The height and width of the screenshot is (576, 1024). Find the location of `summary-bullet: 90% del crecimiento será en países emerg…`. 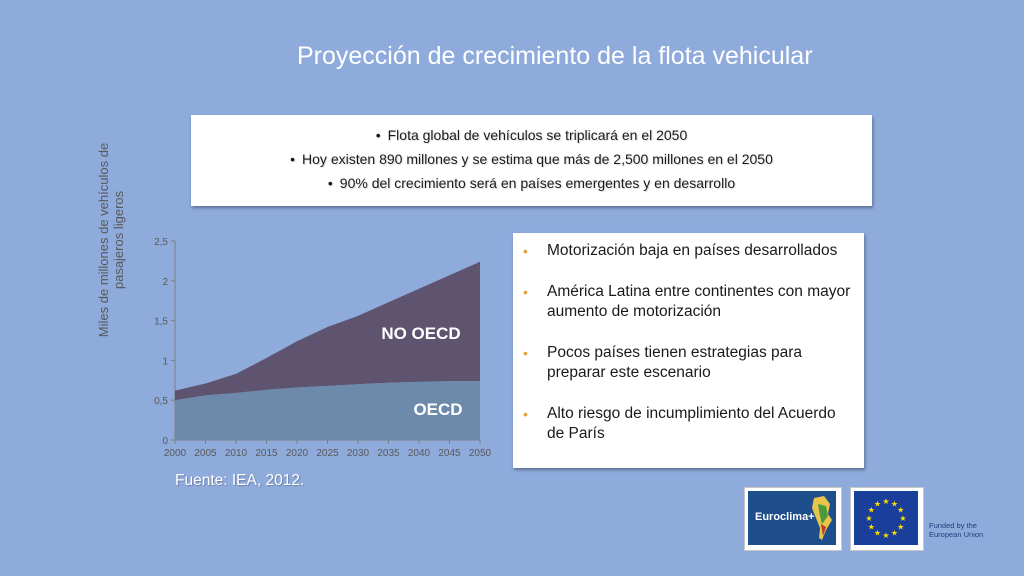

summary-bullet: 90% del crecimiento será en países emerg… is located at coordinates (531, 183).